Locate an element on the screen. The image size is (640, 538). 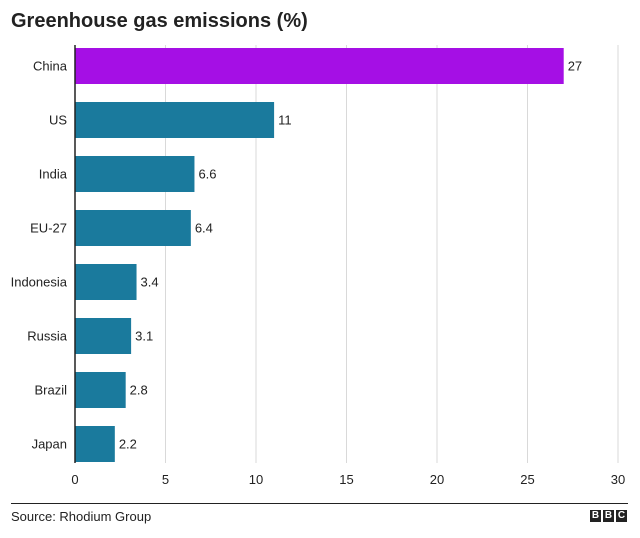
category-label: India is located at coordinates (53, 174).